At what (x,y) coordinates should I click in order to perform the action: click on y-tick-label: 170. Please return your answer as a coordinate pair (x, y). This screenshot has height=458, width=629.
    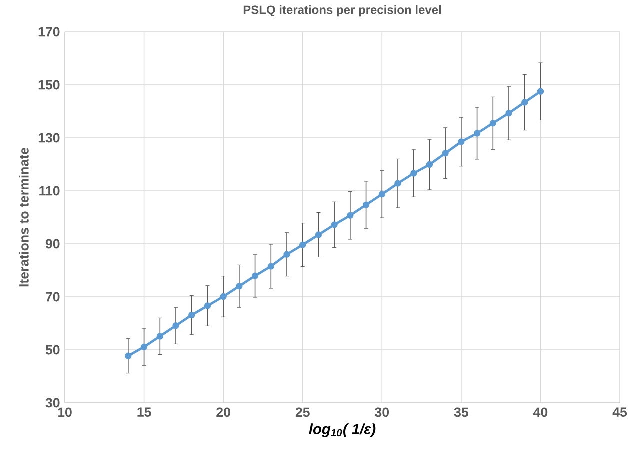
    Looking at the image, I should click on (49, 32).